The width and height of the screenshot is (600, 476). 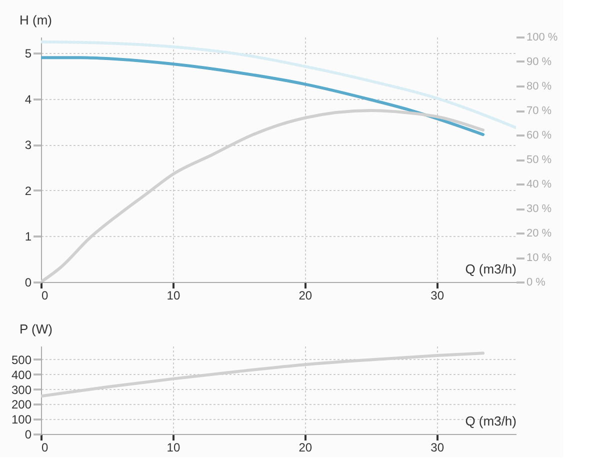 What do you see at coordinates (36, 329) in the screenshot?
I see `y-axis-title: P (W)` at bounding box center [36, 329].